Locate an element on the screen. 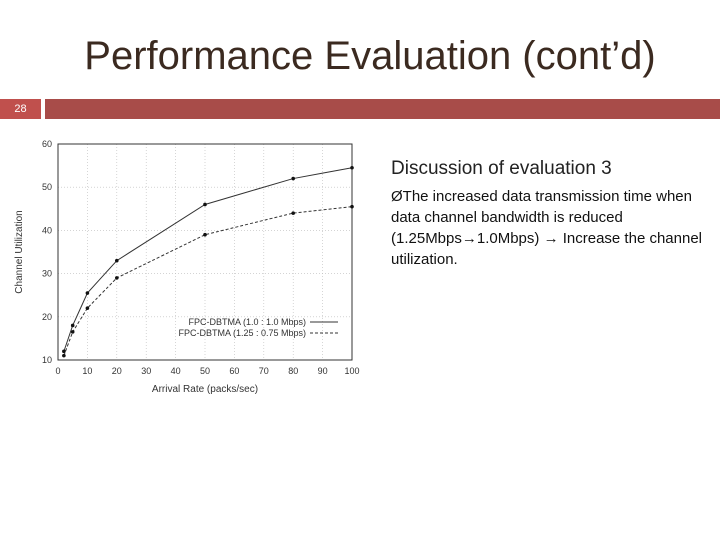 The image size is (720, 540). x-tick-label: 30 is located at coordinates (146, 371).